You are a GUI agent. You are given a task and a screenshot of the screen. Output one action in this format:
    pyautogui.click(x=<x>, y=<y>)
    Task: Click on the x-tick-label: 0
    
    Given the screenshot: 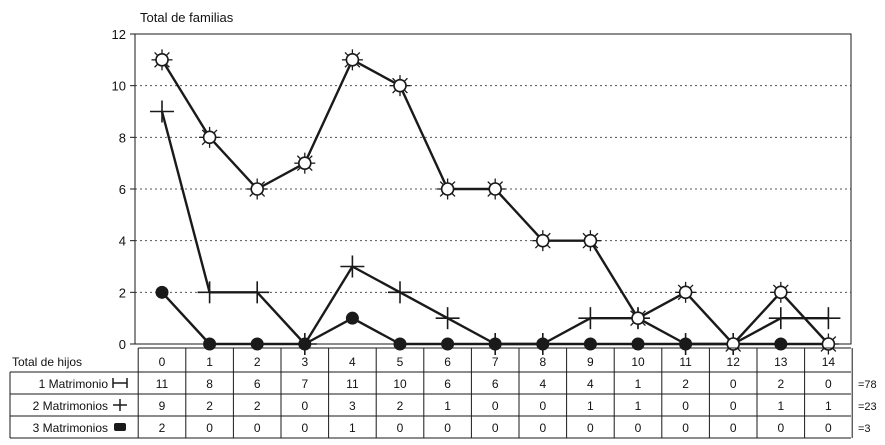 What is the action you would take?
    pyautogui.click(x=162, y=362)
    